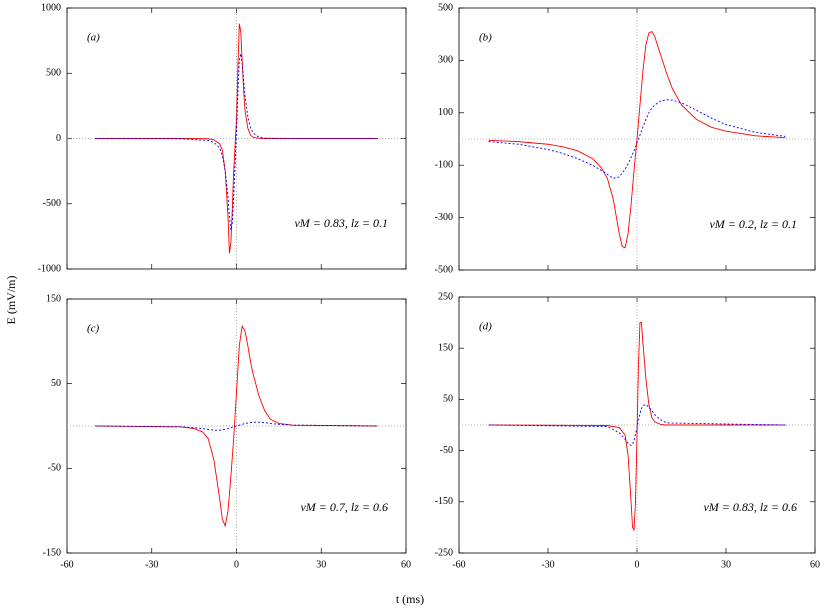 Image resolution: width=830 pixels, height=610 pixels. Describe the element at coordinates (485, 327) in the screenshot. I see `panel-label: (d)` at that location.